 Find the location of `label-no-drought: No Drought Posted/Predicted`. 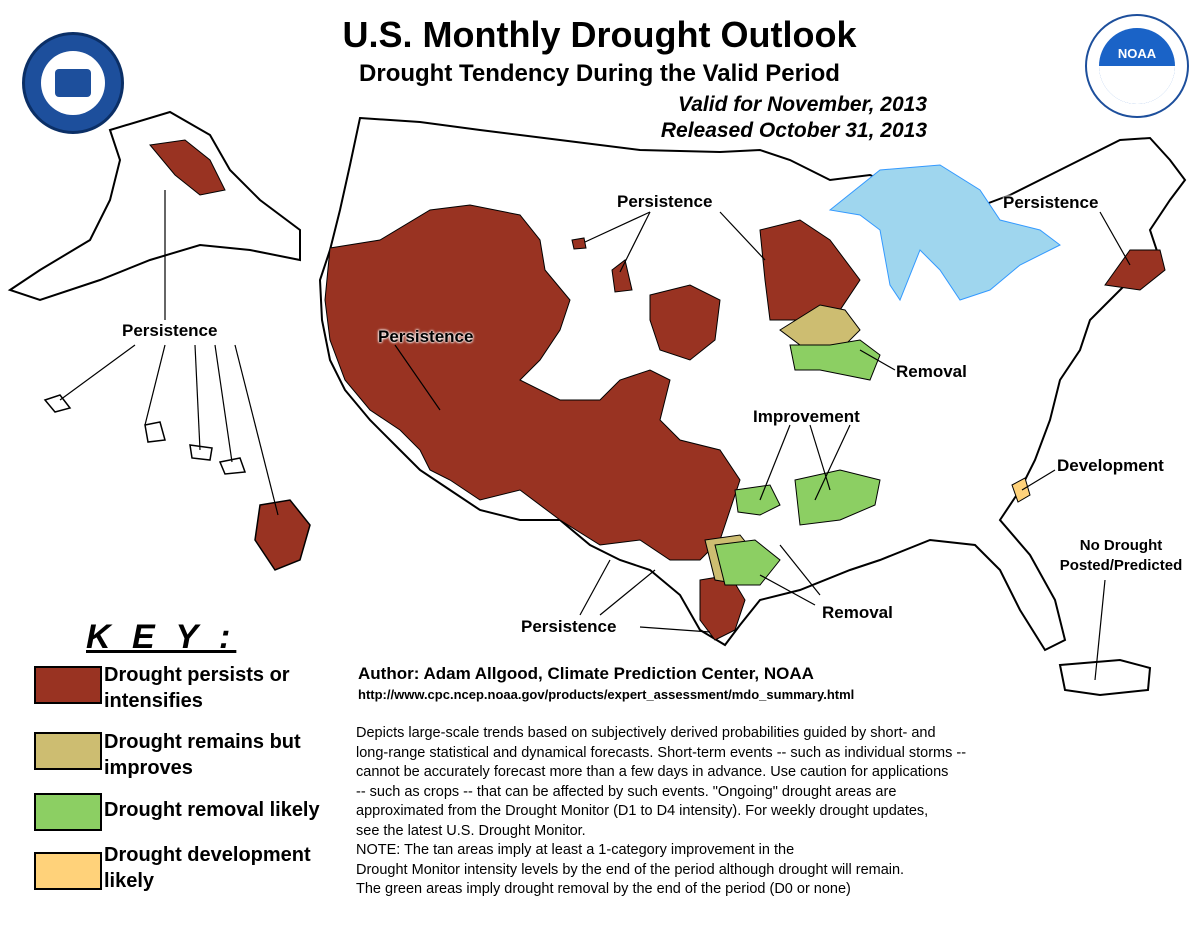

label-no-drought: No Drought Posted/Predicted is located at coordinates (1121, 556).